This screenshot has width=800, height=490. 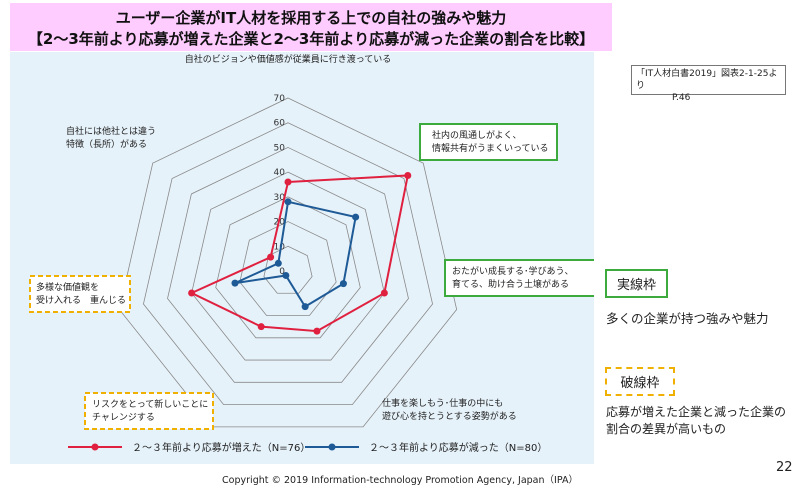 I want to click on category-label: 自社のビジョンや価値感が従業員に行き渡っている, so click(x=288, y=59).